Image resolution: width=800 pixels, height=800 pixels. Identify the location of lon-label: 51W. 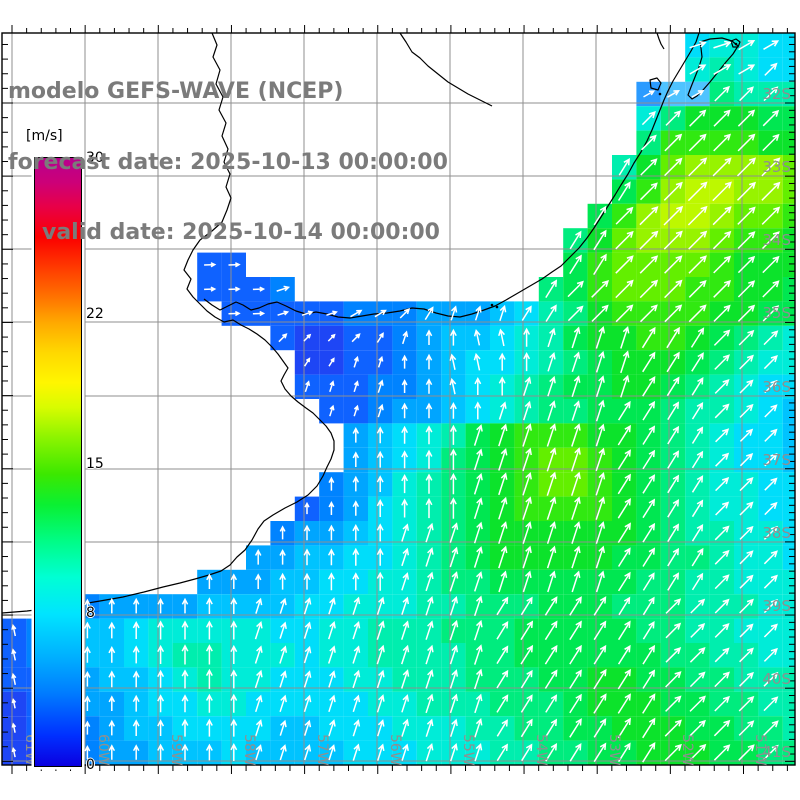
(760, 750).